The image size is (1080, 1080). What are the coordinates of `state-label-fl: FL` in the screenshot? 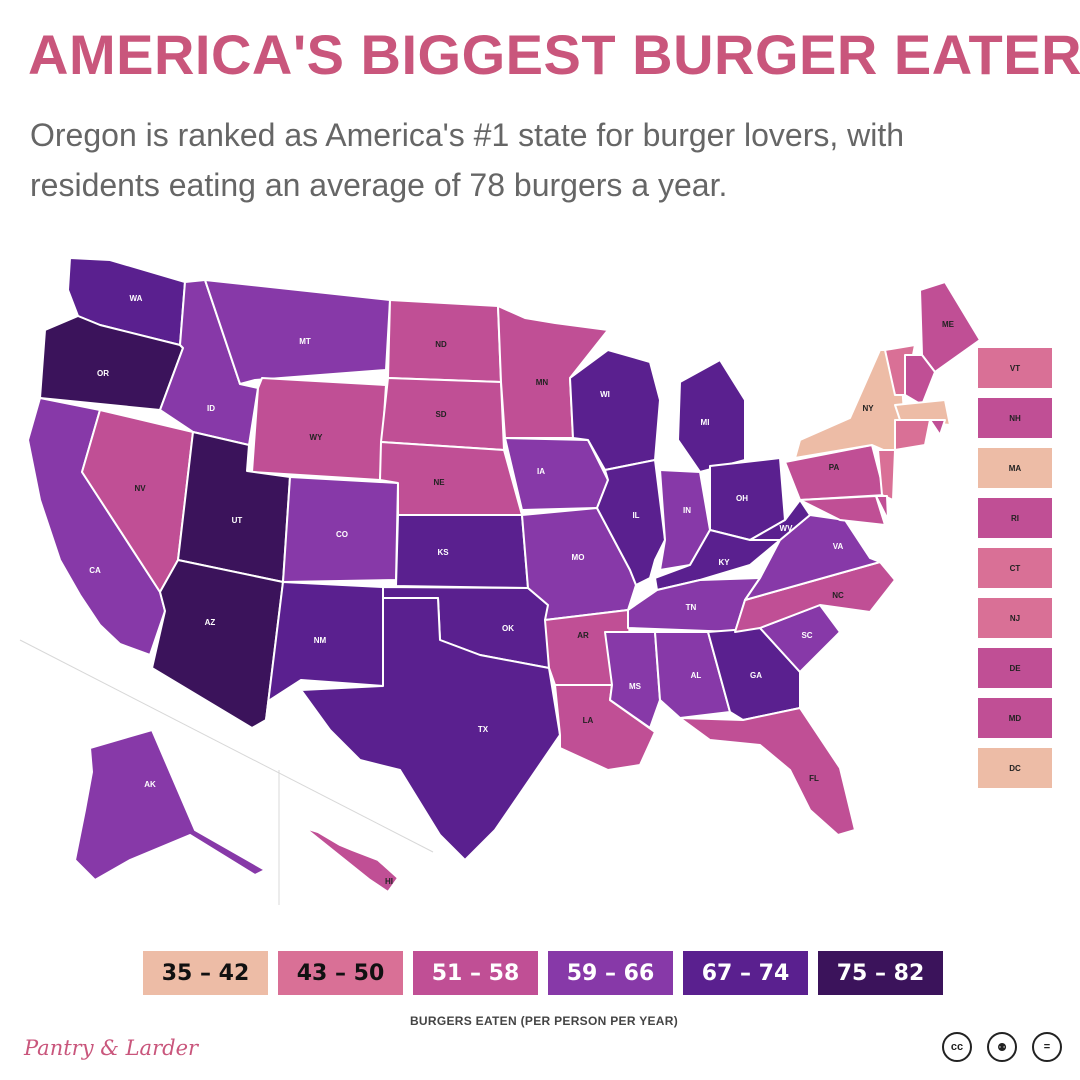 It's located at (814, 778).